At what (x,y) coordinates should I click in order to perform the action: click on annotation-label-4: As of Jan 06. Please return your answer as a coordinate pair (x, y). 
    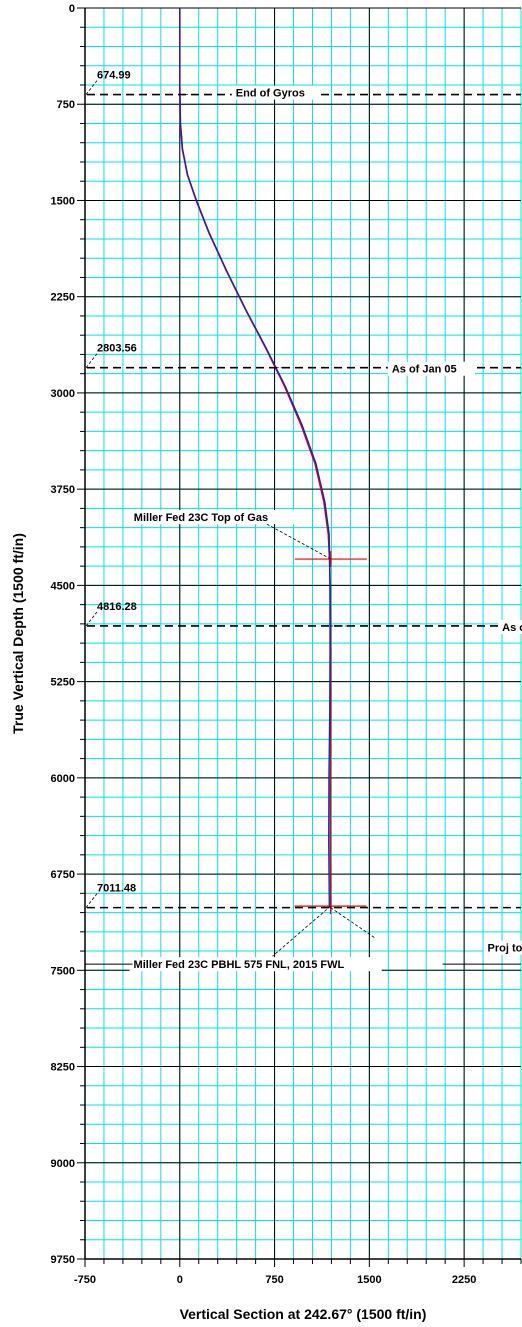
    Looking at the image, I should click on (512, 628).